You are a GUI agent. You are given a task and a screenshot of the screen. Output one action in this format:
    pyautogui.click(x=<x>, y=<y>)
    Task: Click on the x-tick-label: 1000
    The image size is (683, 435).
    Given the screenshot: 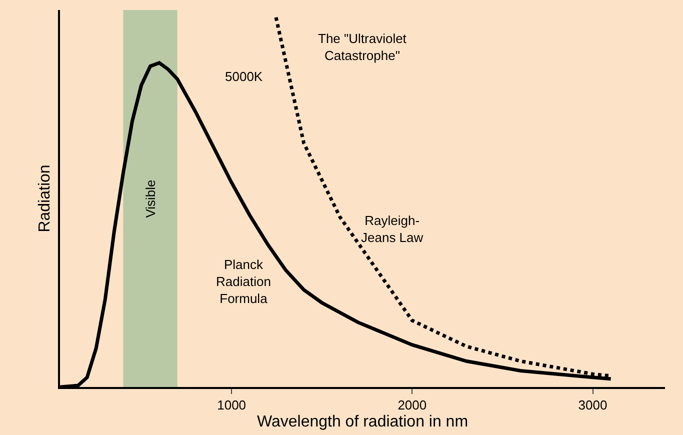 What is the action you would take?
    pyautogui.click(x=231, y=404)
    